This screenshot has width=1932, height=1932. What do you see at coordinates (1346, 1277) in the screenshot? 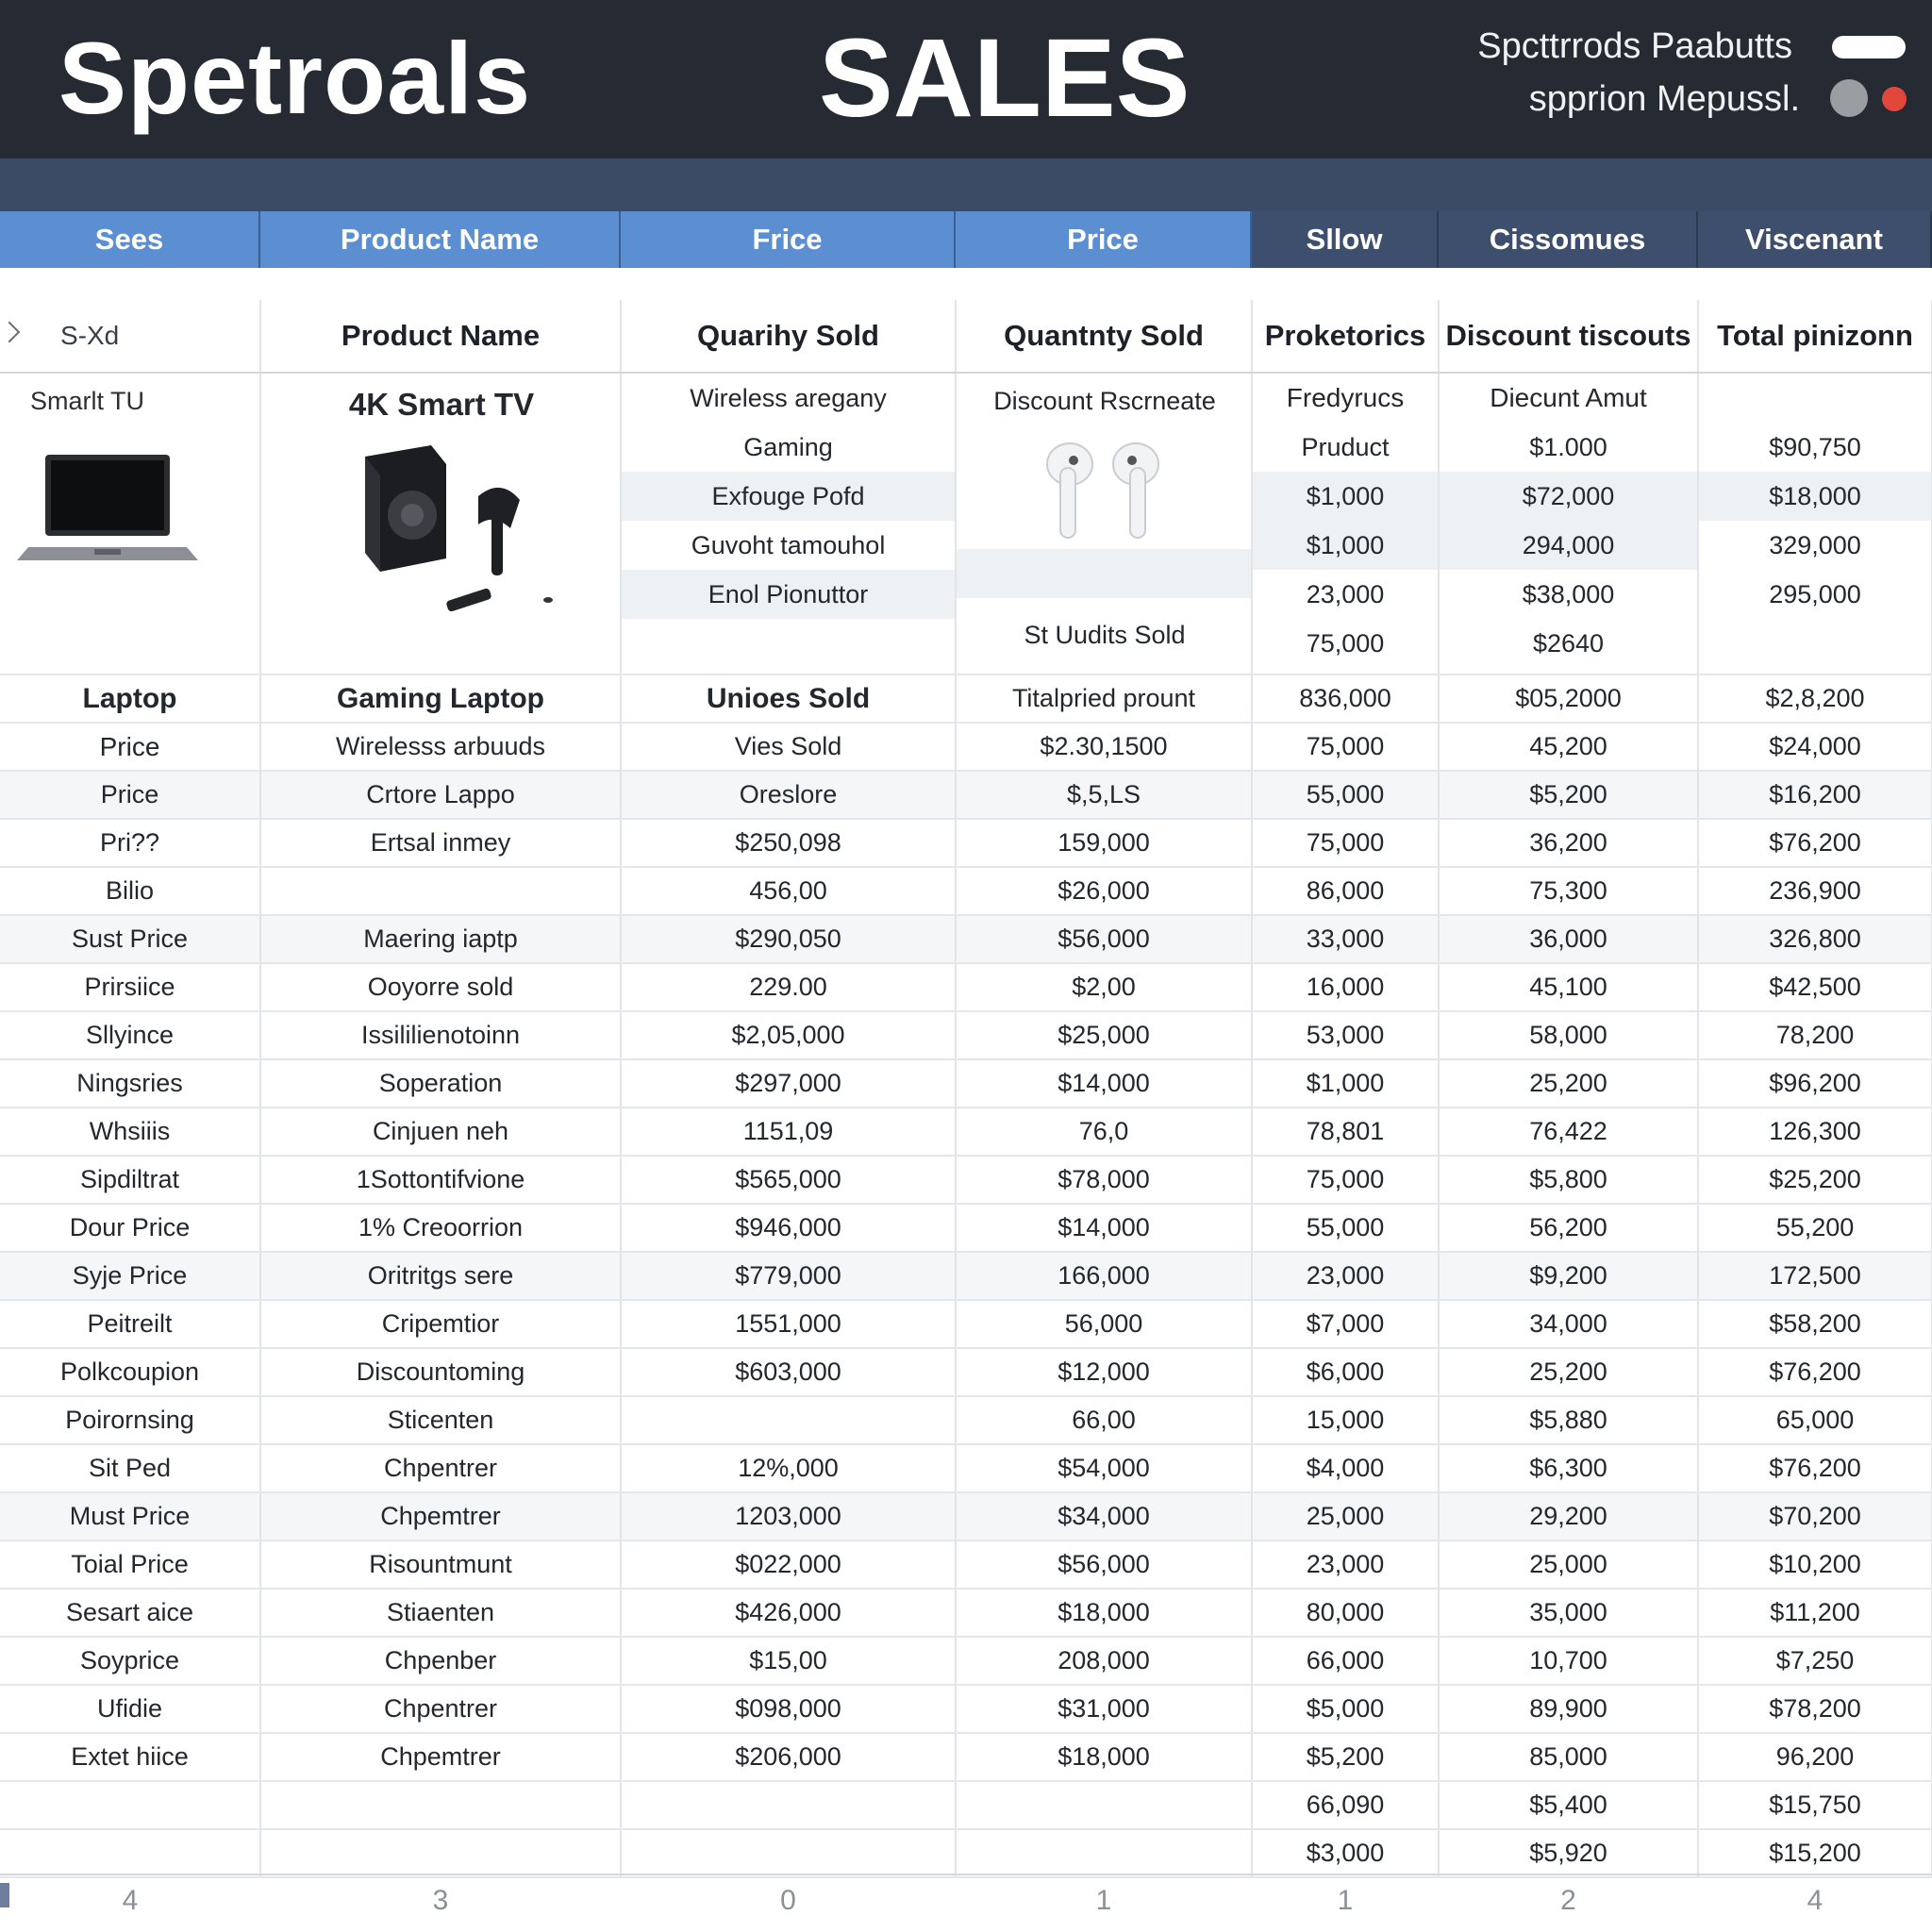
I see `table-cell: 23,000` at bounding box center [1346, 1277].